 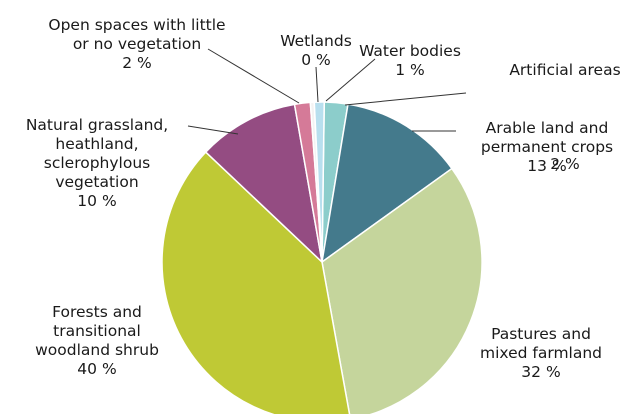 What do you see at coordinates (253, 76) in the screenshot?
I see `leader-line-open-spaces-with-little-or-no-vegetation` at bounding box center [253, 76].